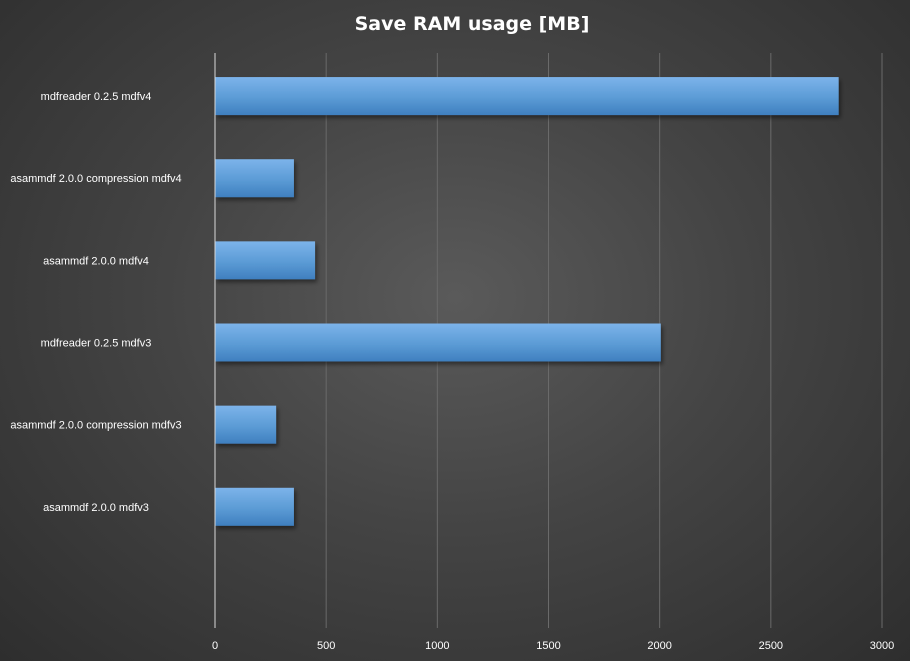 Image resolution: width=910 pixels, height=661 pixels. What do you see at coordinates (95, 179) in the screenshot?
I see `category-label: asammdf 2.0.0 compression mdfv4` at bounding box center [95, 179].